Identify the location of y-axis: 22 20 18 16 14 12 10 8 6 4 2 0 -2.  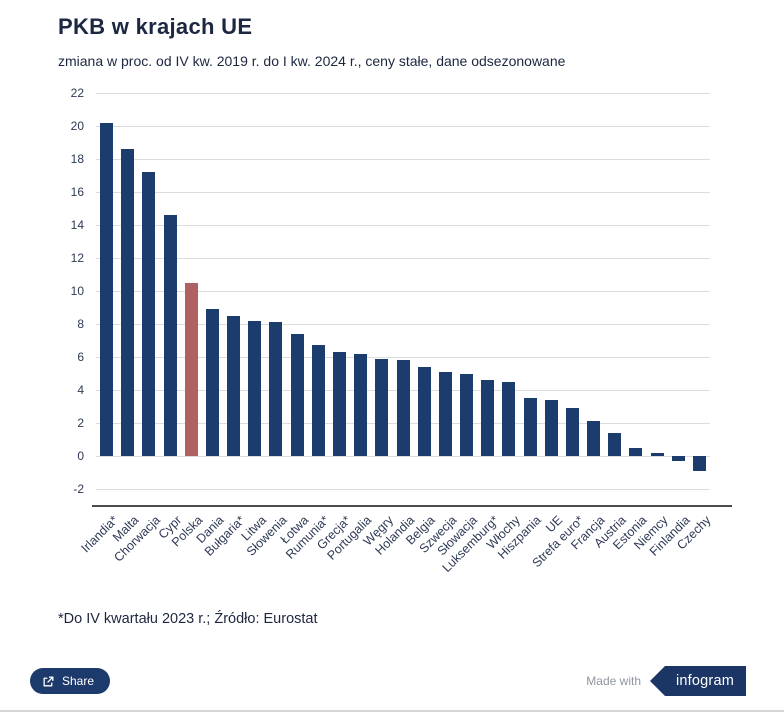
(76, 291).